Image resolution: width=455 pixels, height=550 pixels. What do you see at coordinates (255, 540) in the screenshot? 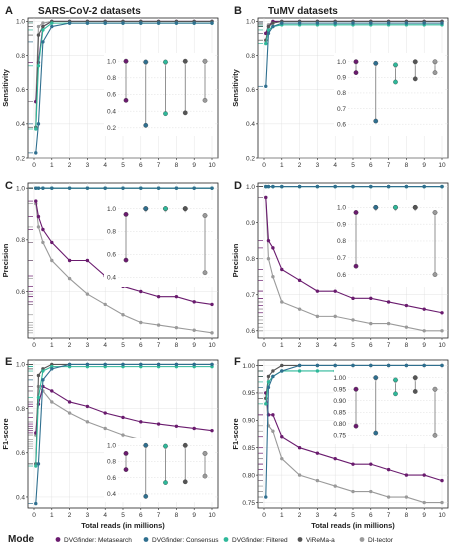
I see `legend-item: DVGfinder: Filtered` at bounding box center [255, 540].